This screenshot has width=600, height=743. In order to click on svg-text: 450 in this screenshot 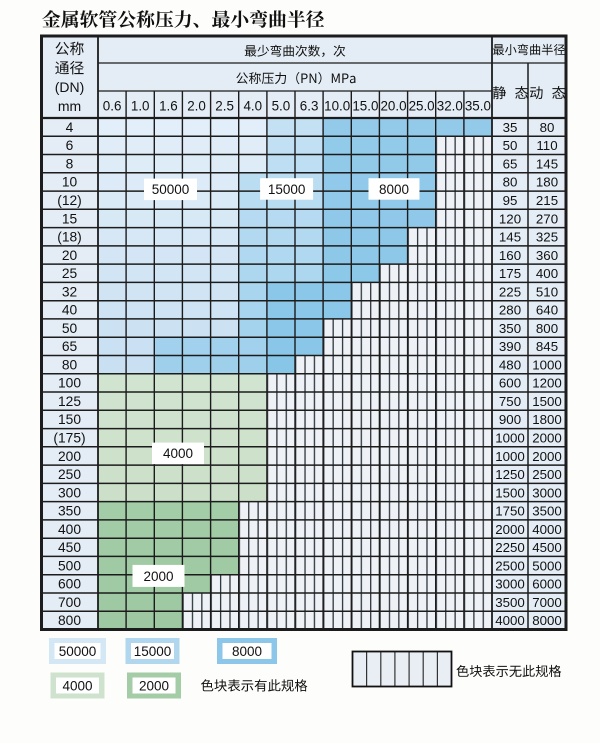, I will do `click(69, 547)`.